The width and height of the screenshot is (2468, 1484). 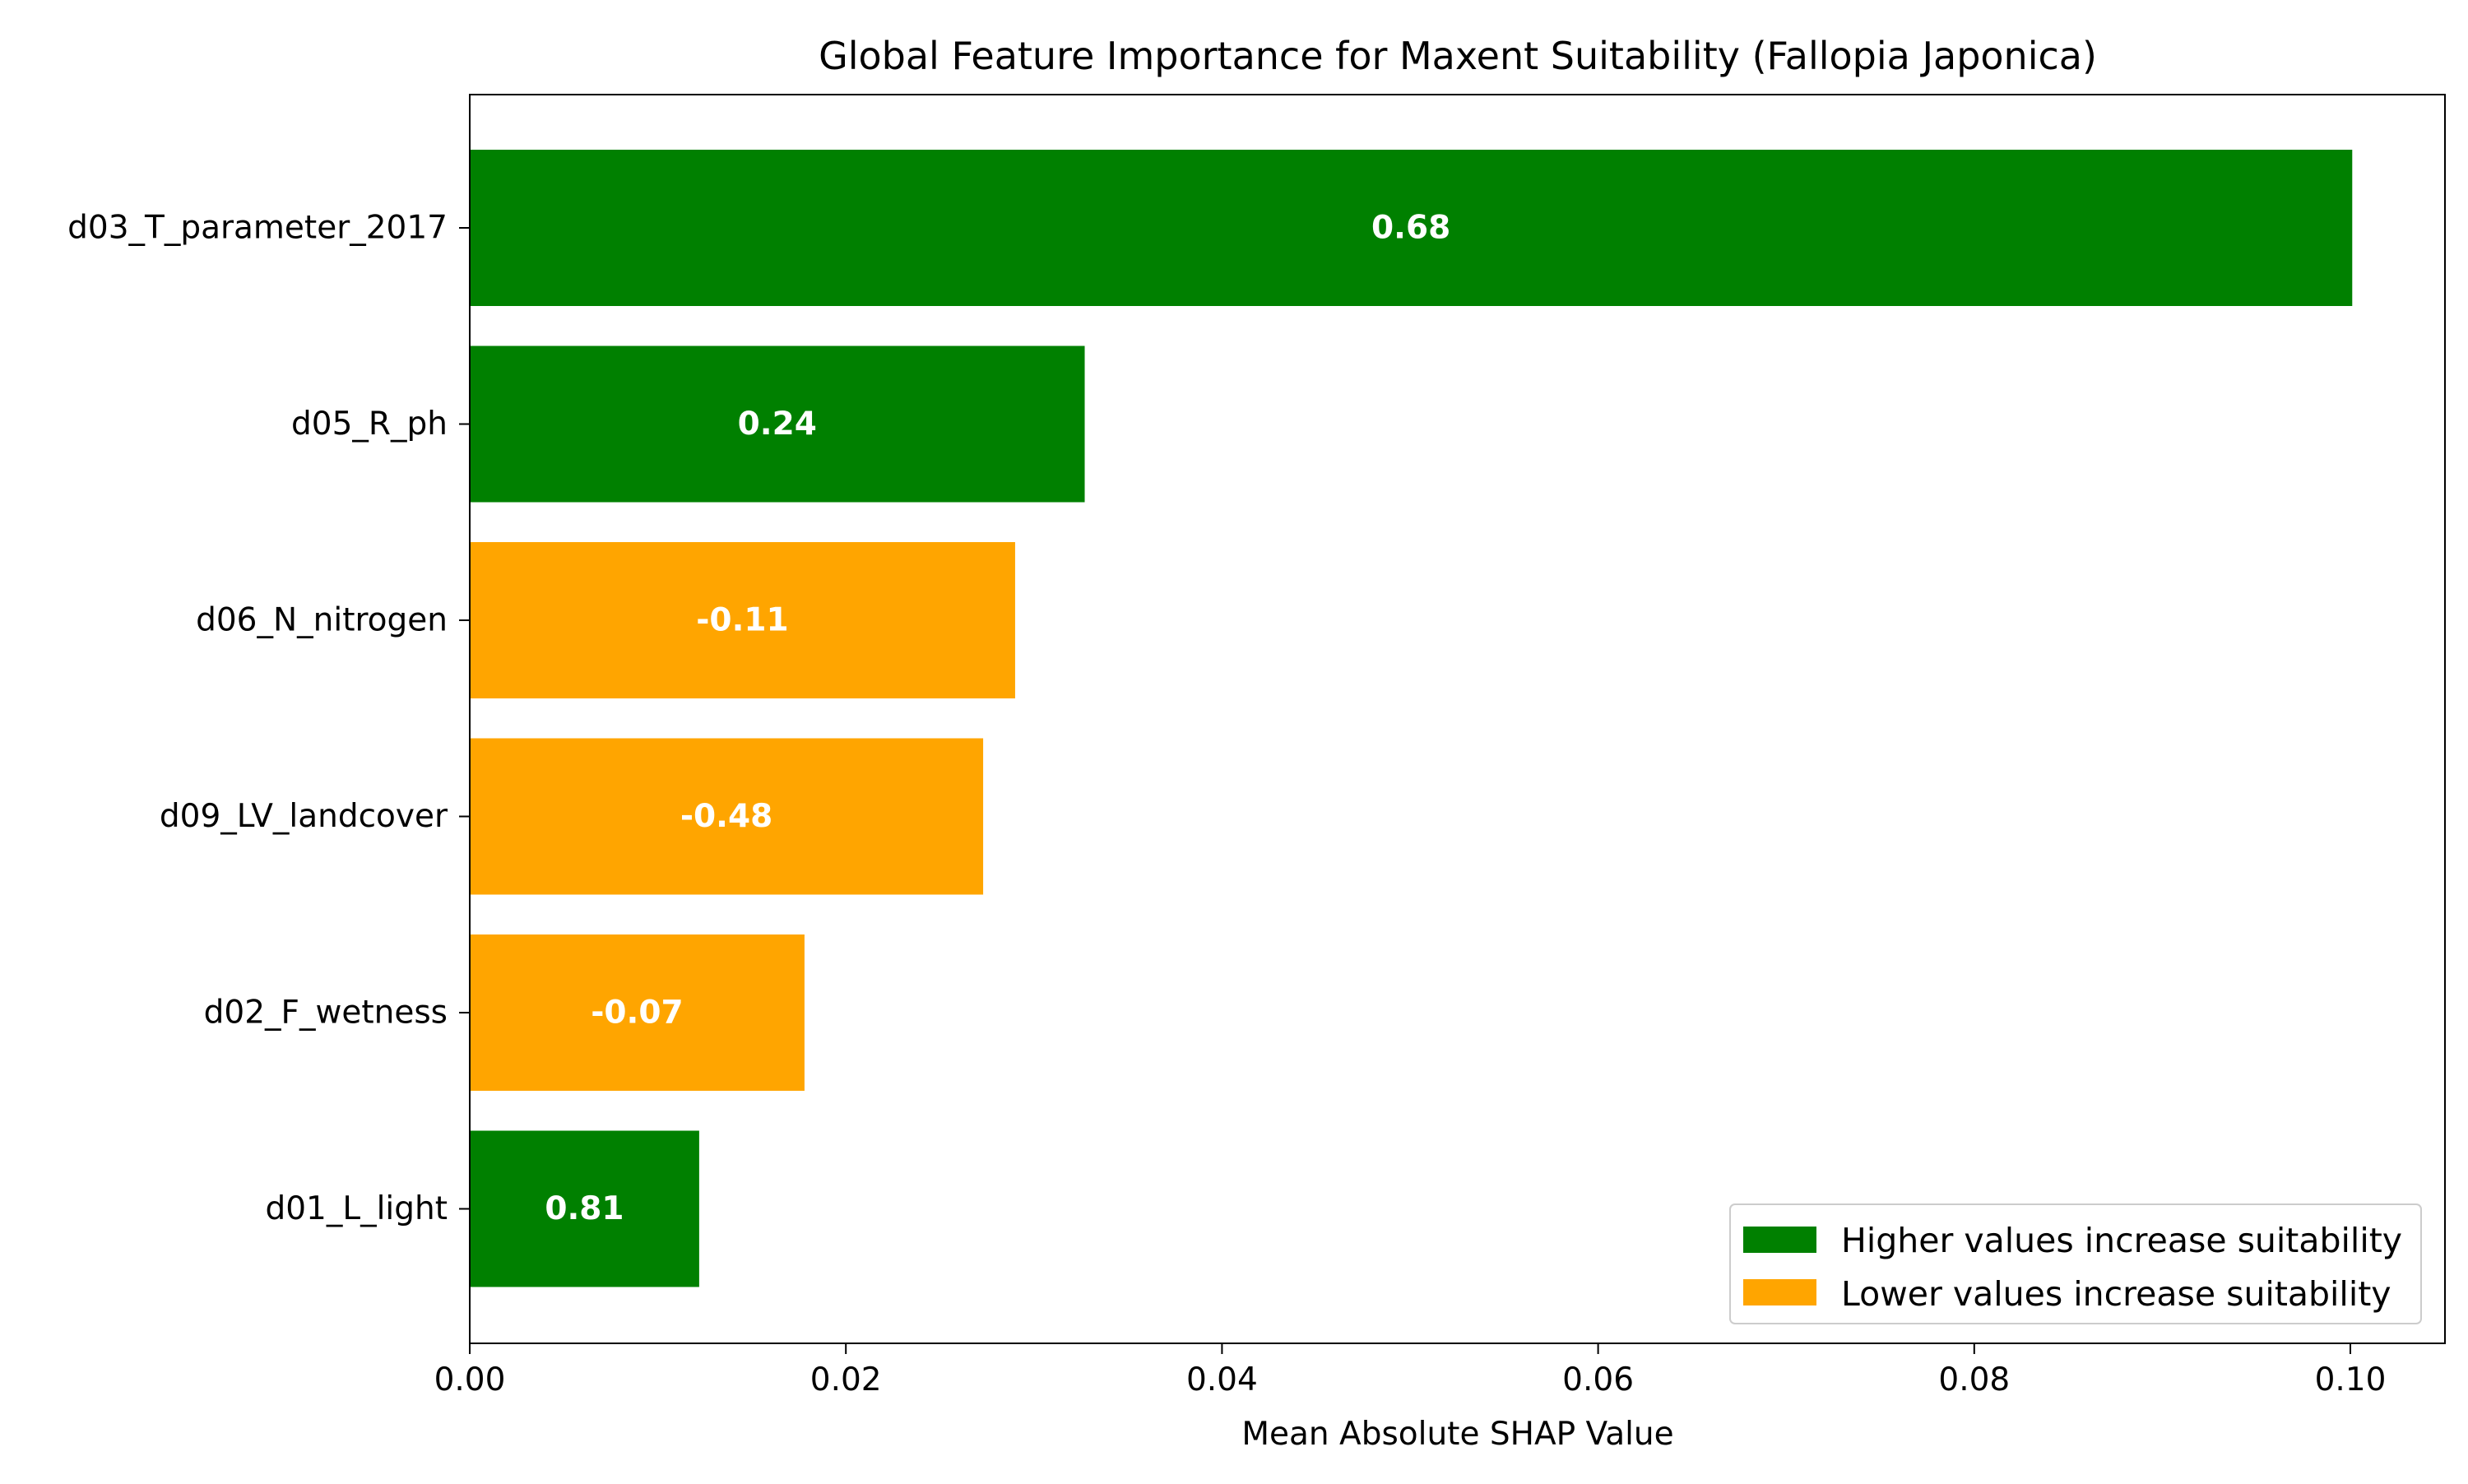 I want to click on bar-d06_N_nitrogen, so click(x=742, y=620).